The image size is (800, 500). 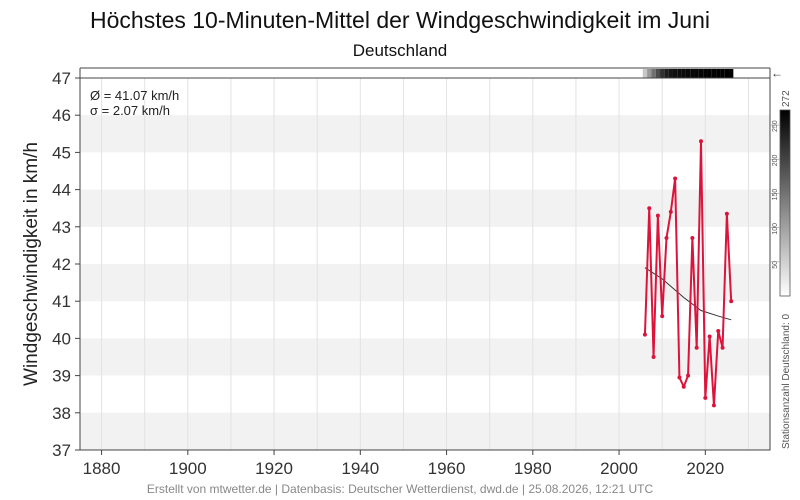 I want to click on trend-line, so click(x=688, y=294).